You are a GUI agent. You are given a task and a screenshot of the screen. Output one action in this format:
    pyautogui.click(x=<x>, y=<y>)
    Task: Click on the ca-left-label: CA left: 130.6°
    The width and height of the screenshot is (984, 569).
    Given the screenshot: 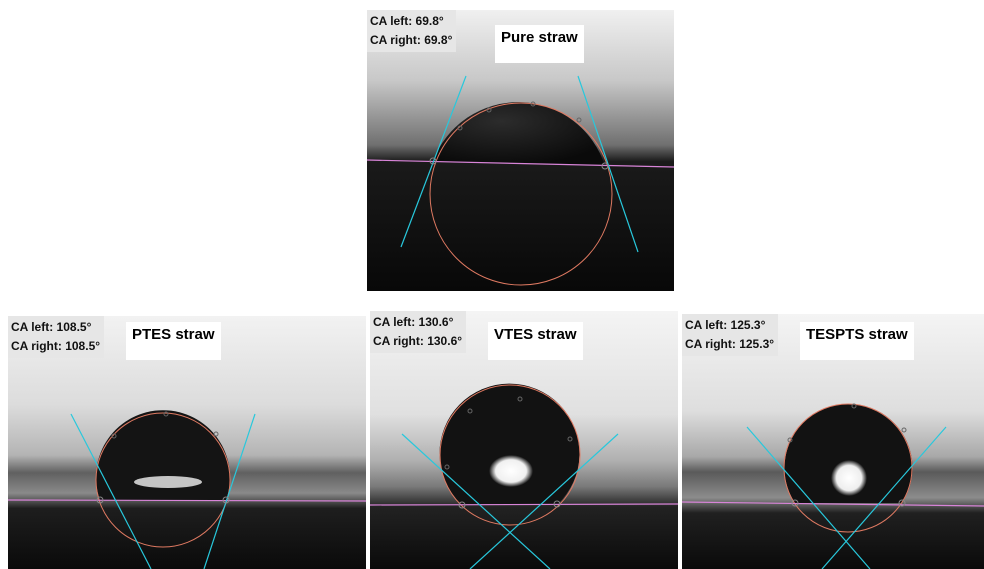 What is the action you would take?
    pyautogui.click(x=413, y=322)
    